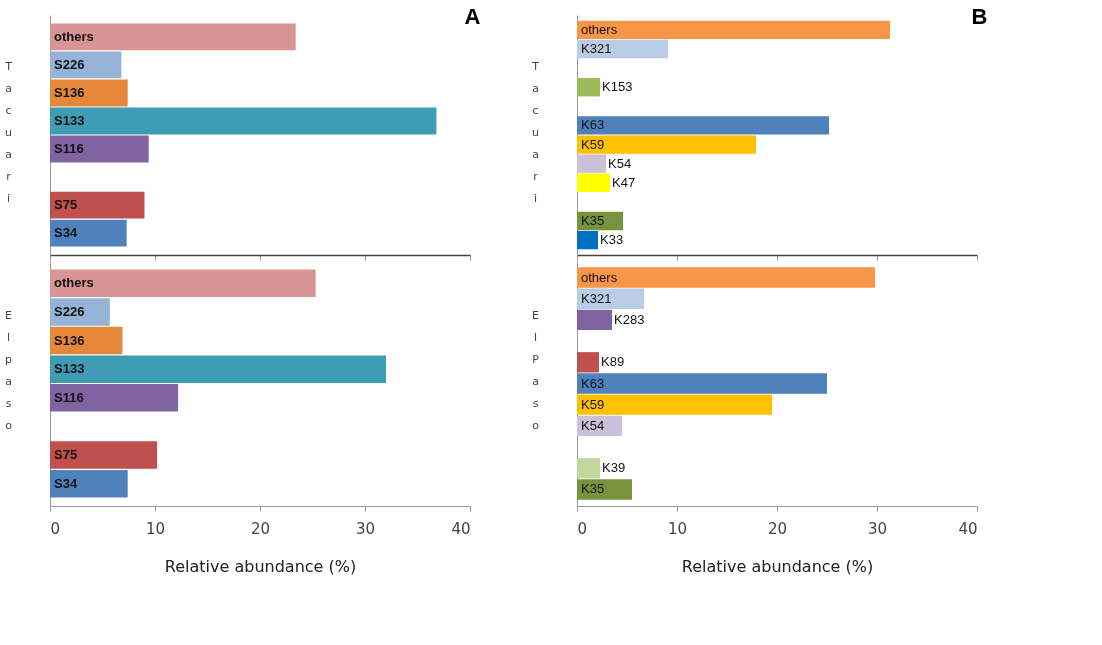 The width and height of the screenshot is (1102, 645). What do you see at coordinates (536, 370) in the screenshot?
I see `y-axis-title: El Paso` at bounding box center [536, 370].